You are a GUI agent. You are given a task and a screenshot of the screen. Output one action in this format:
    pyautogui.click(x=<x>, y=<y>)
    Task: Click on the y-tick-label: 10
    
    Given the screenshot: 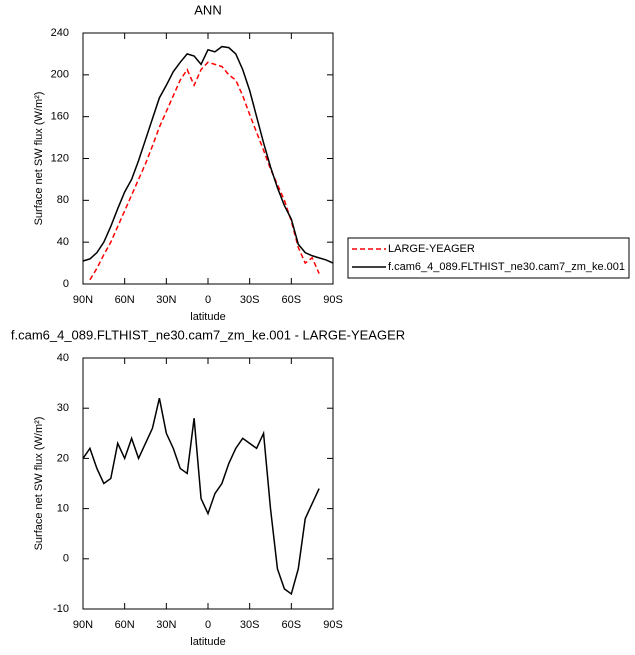 What is the action you would take?
    pyautogui.click(x=63, y=509)
    